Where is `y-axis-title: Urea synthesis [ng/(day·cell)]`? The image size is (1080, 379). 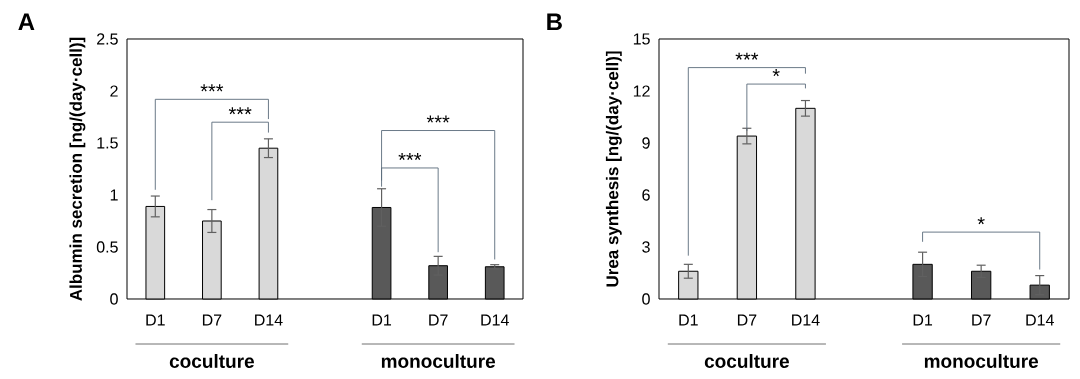 y-axis-title: Urea synthesis [ng/(day·cell)] is located at coordinates (613, 169).